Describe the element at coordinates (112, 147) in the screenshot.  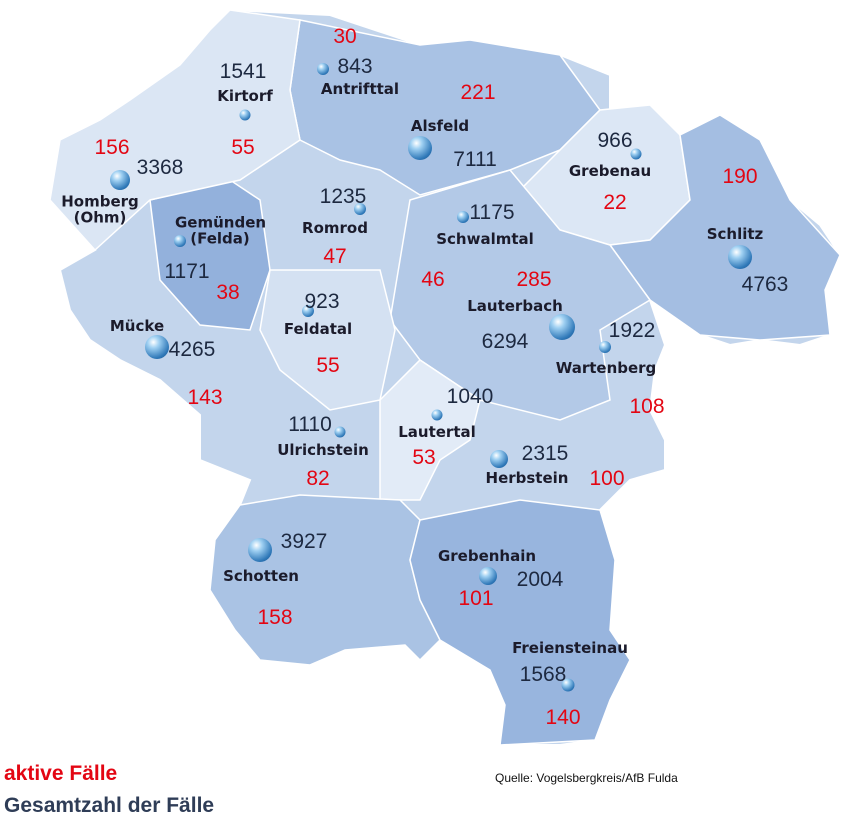
I see `active-cases: 156` at that location.